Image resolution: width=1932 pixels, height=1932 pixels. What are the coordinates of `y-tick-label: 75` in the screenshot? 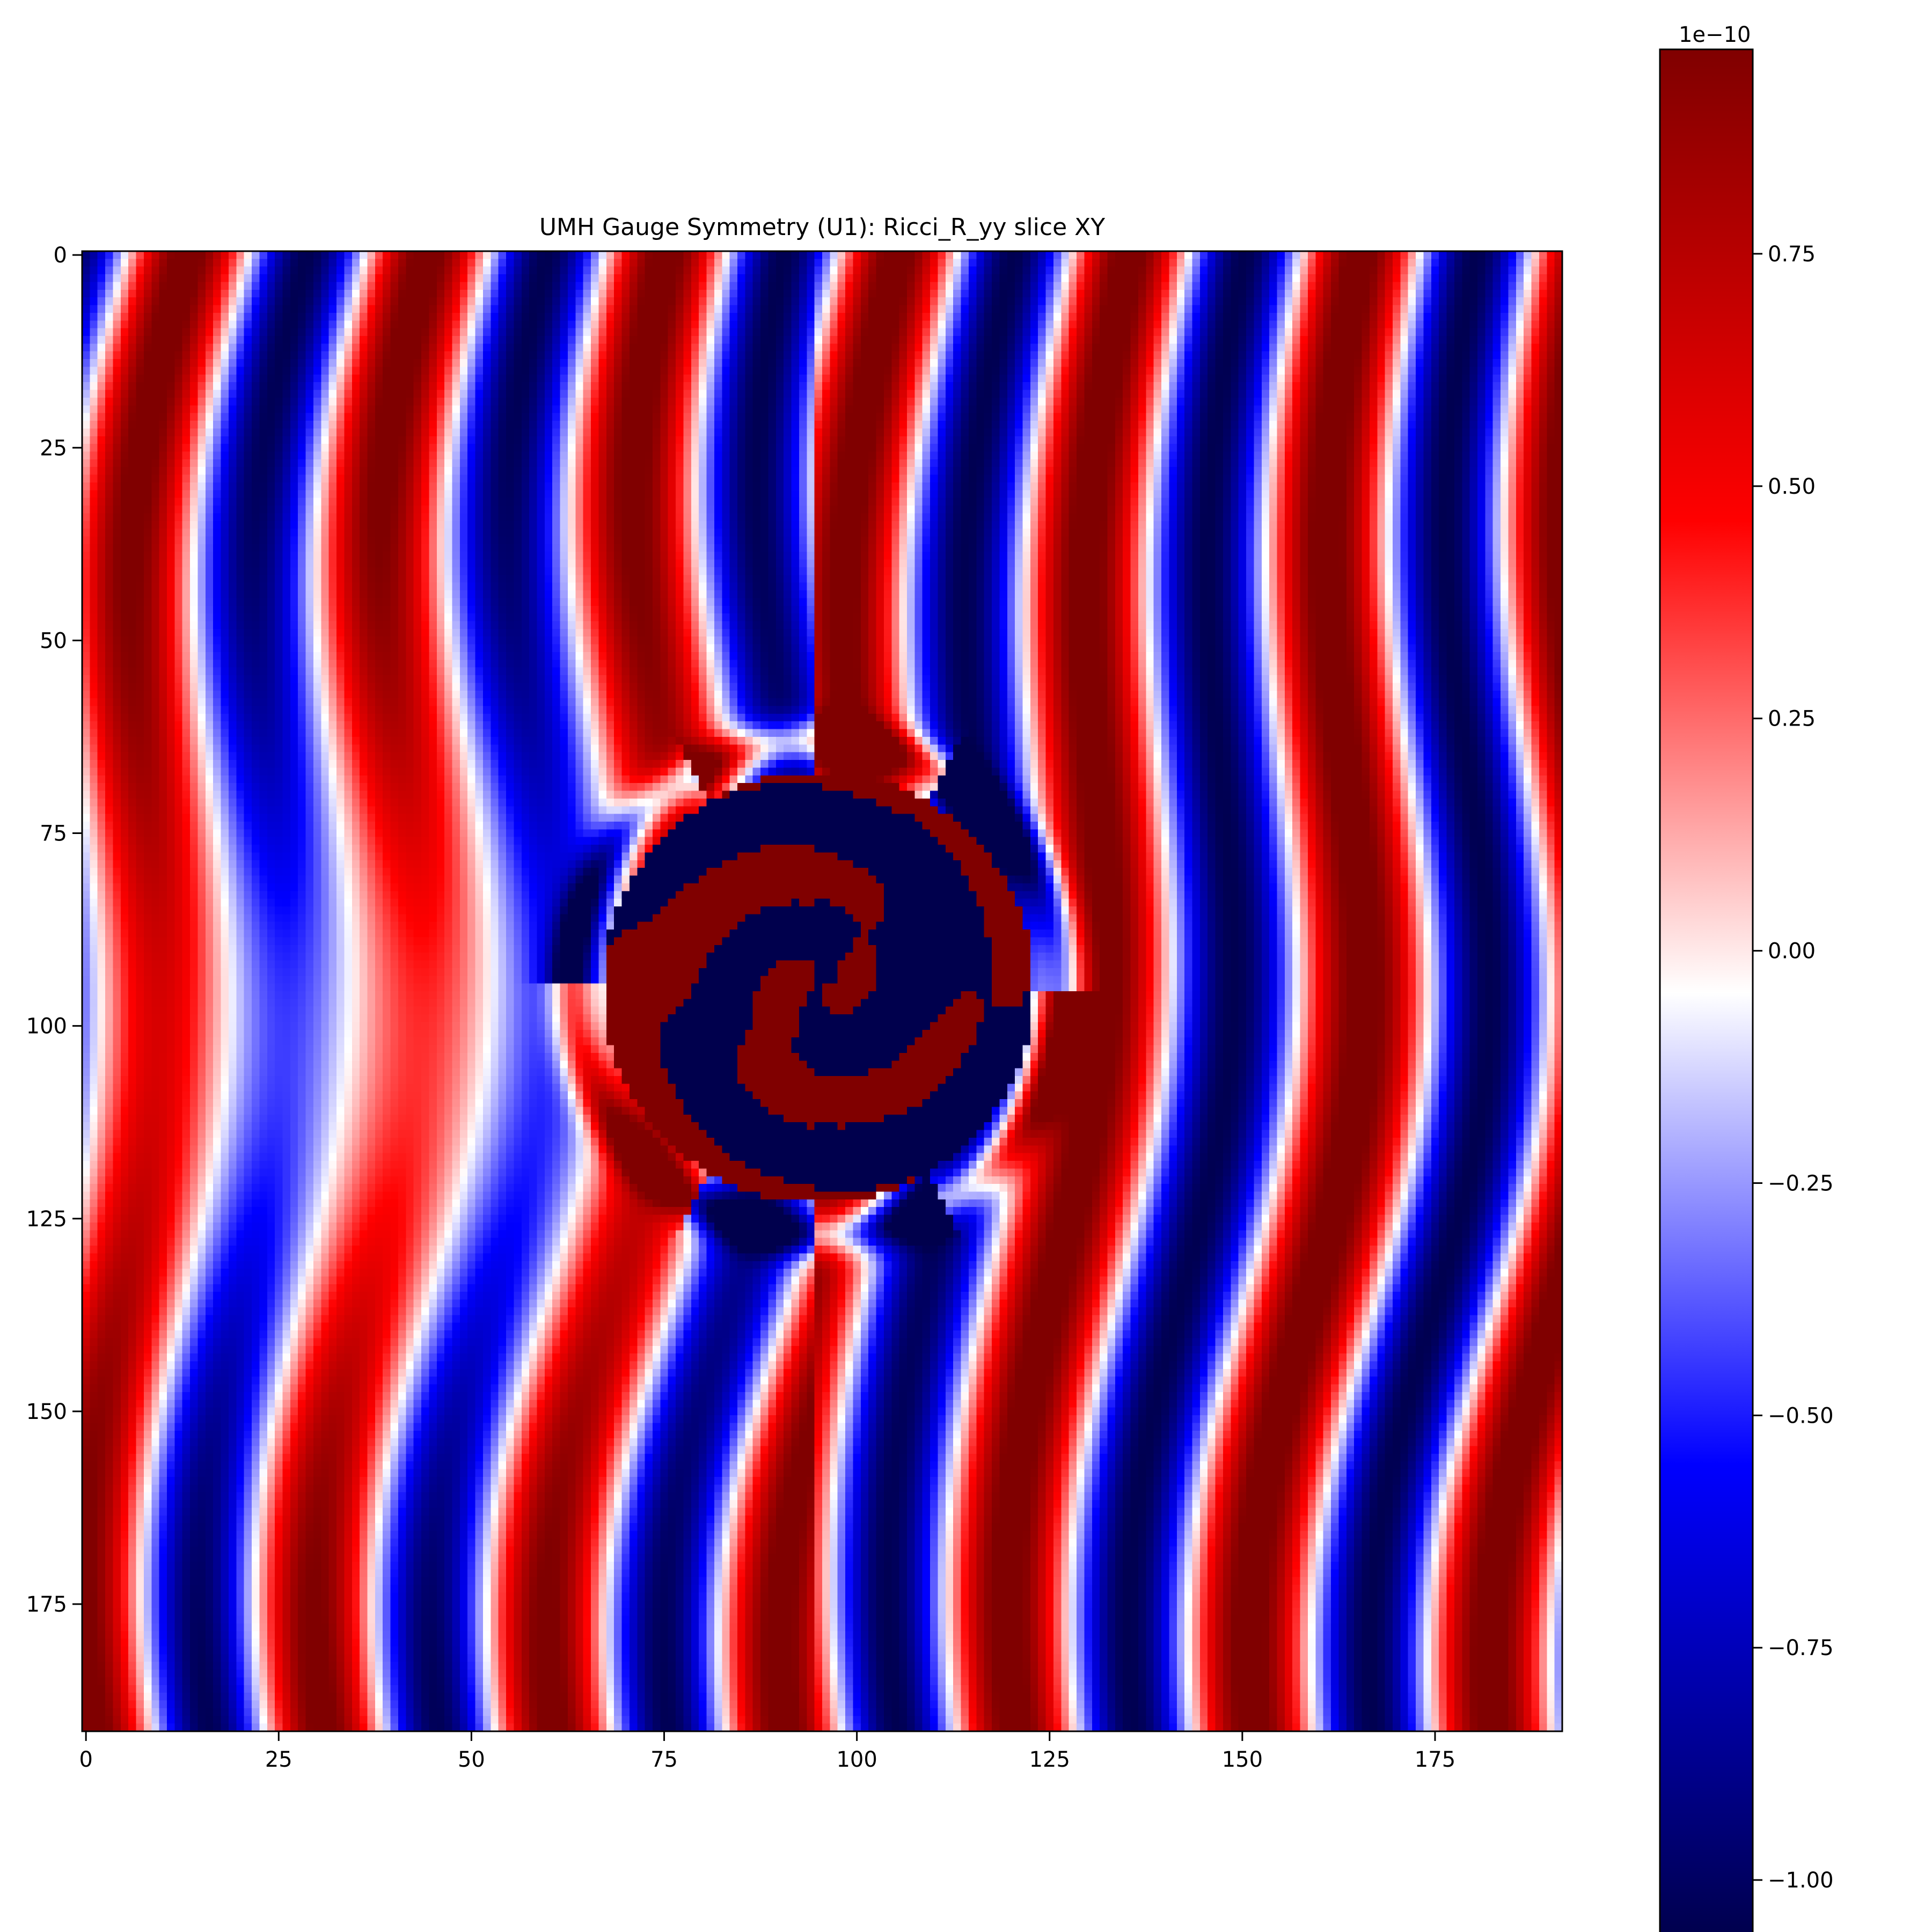 It's located at (53, 834).